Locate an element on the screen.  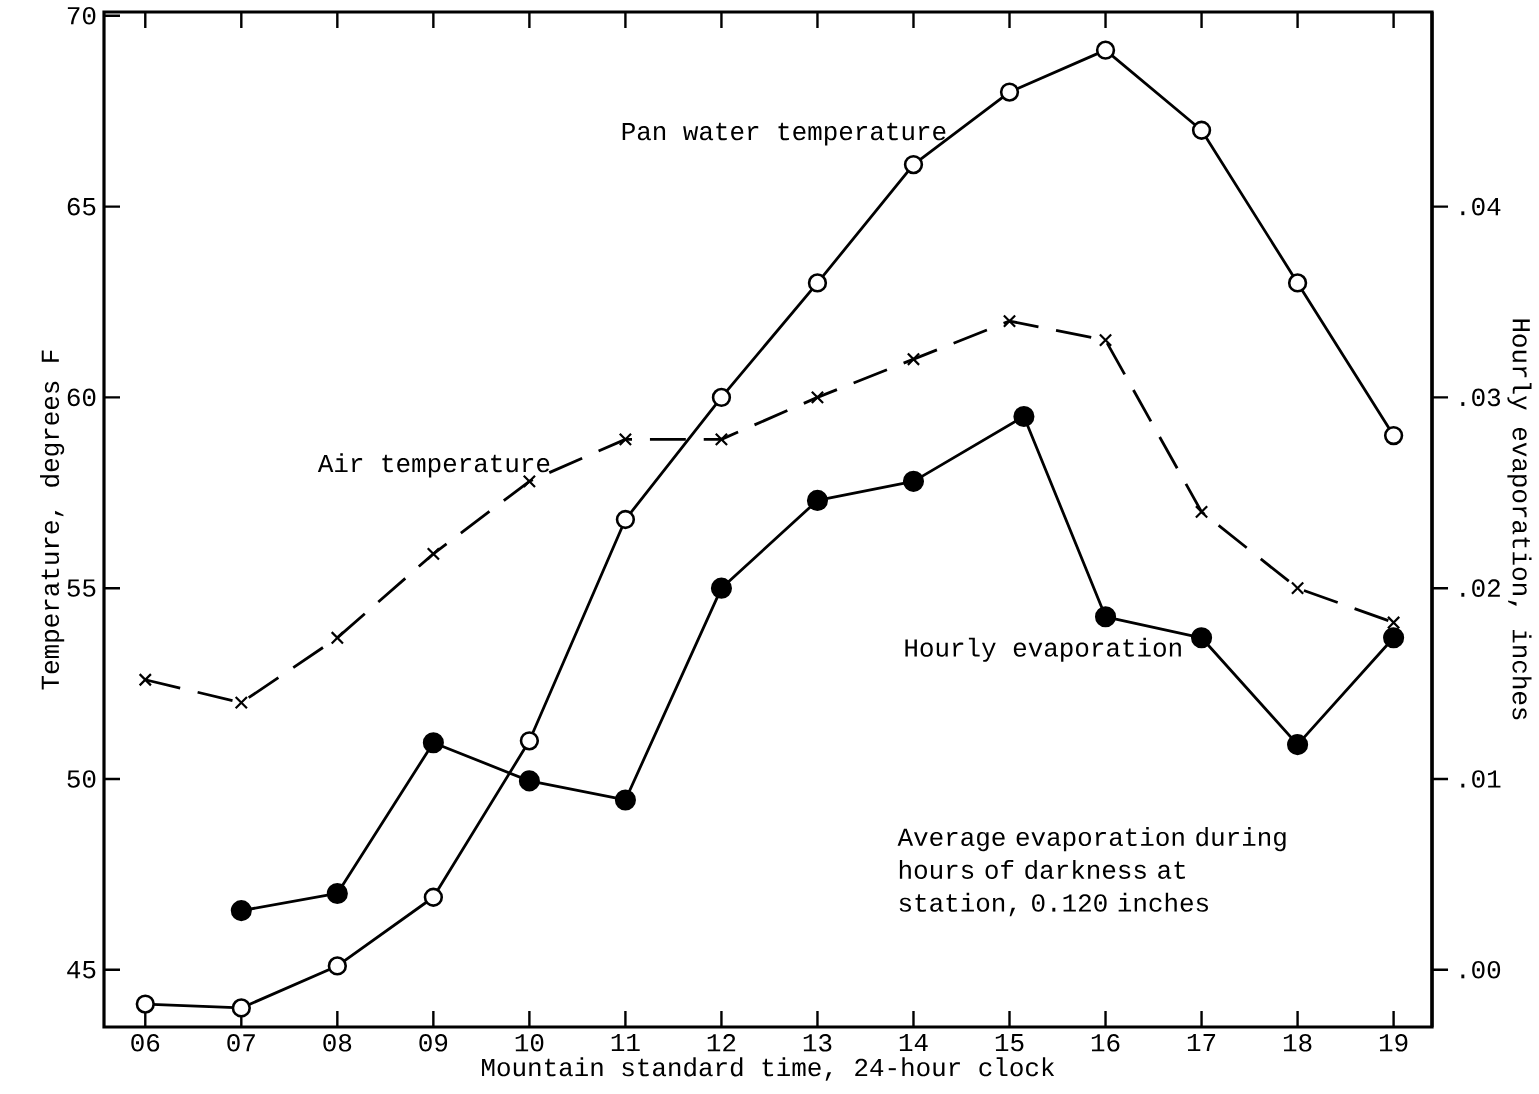
x-tick-label: 17 is located at coordinates (1201, 1043).